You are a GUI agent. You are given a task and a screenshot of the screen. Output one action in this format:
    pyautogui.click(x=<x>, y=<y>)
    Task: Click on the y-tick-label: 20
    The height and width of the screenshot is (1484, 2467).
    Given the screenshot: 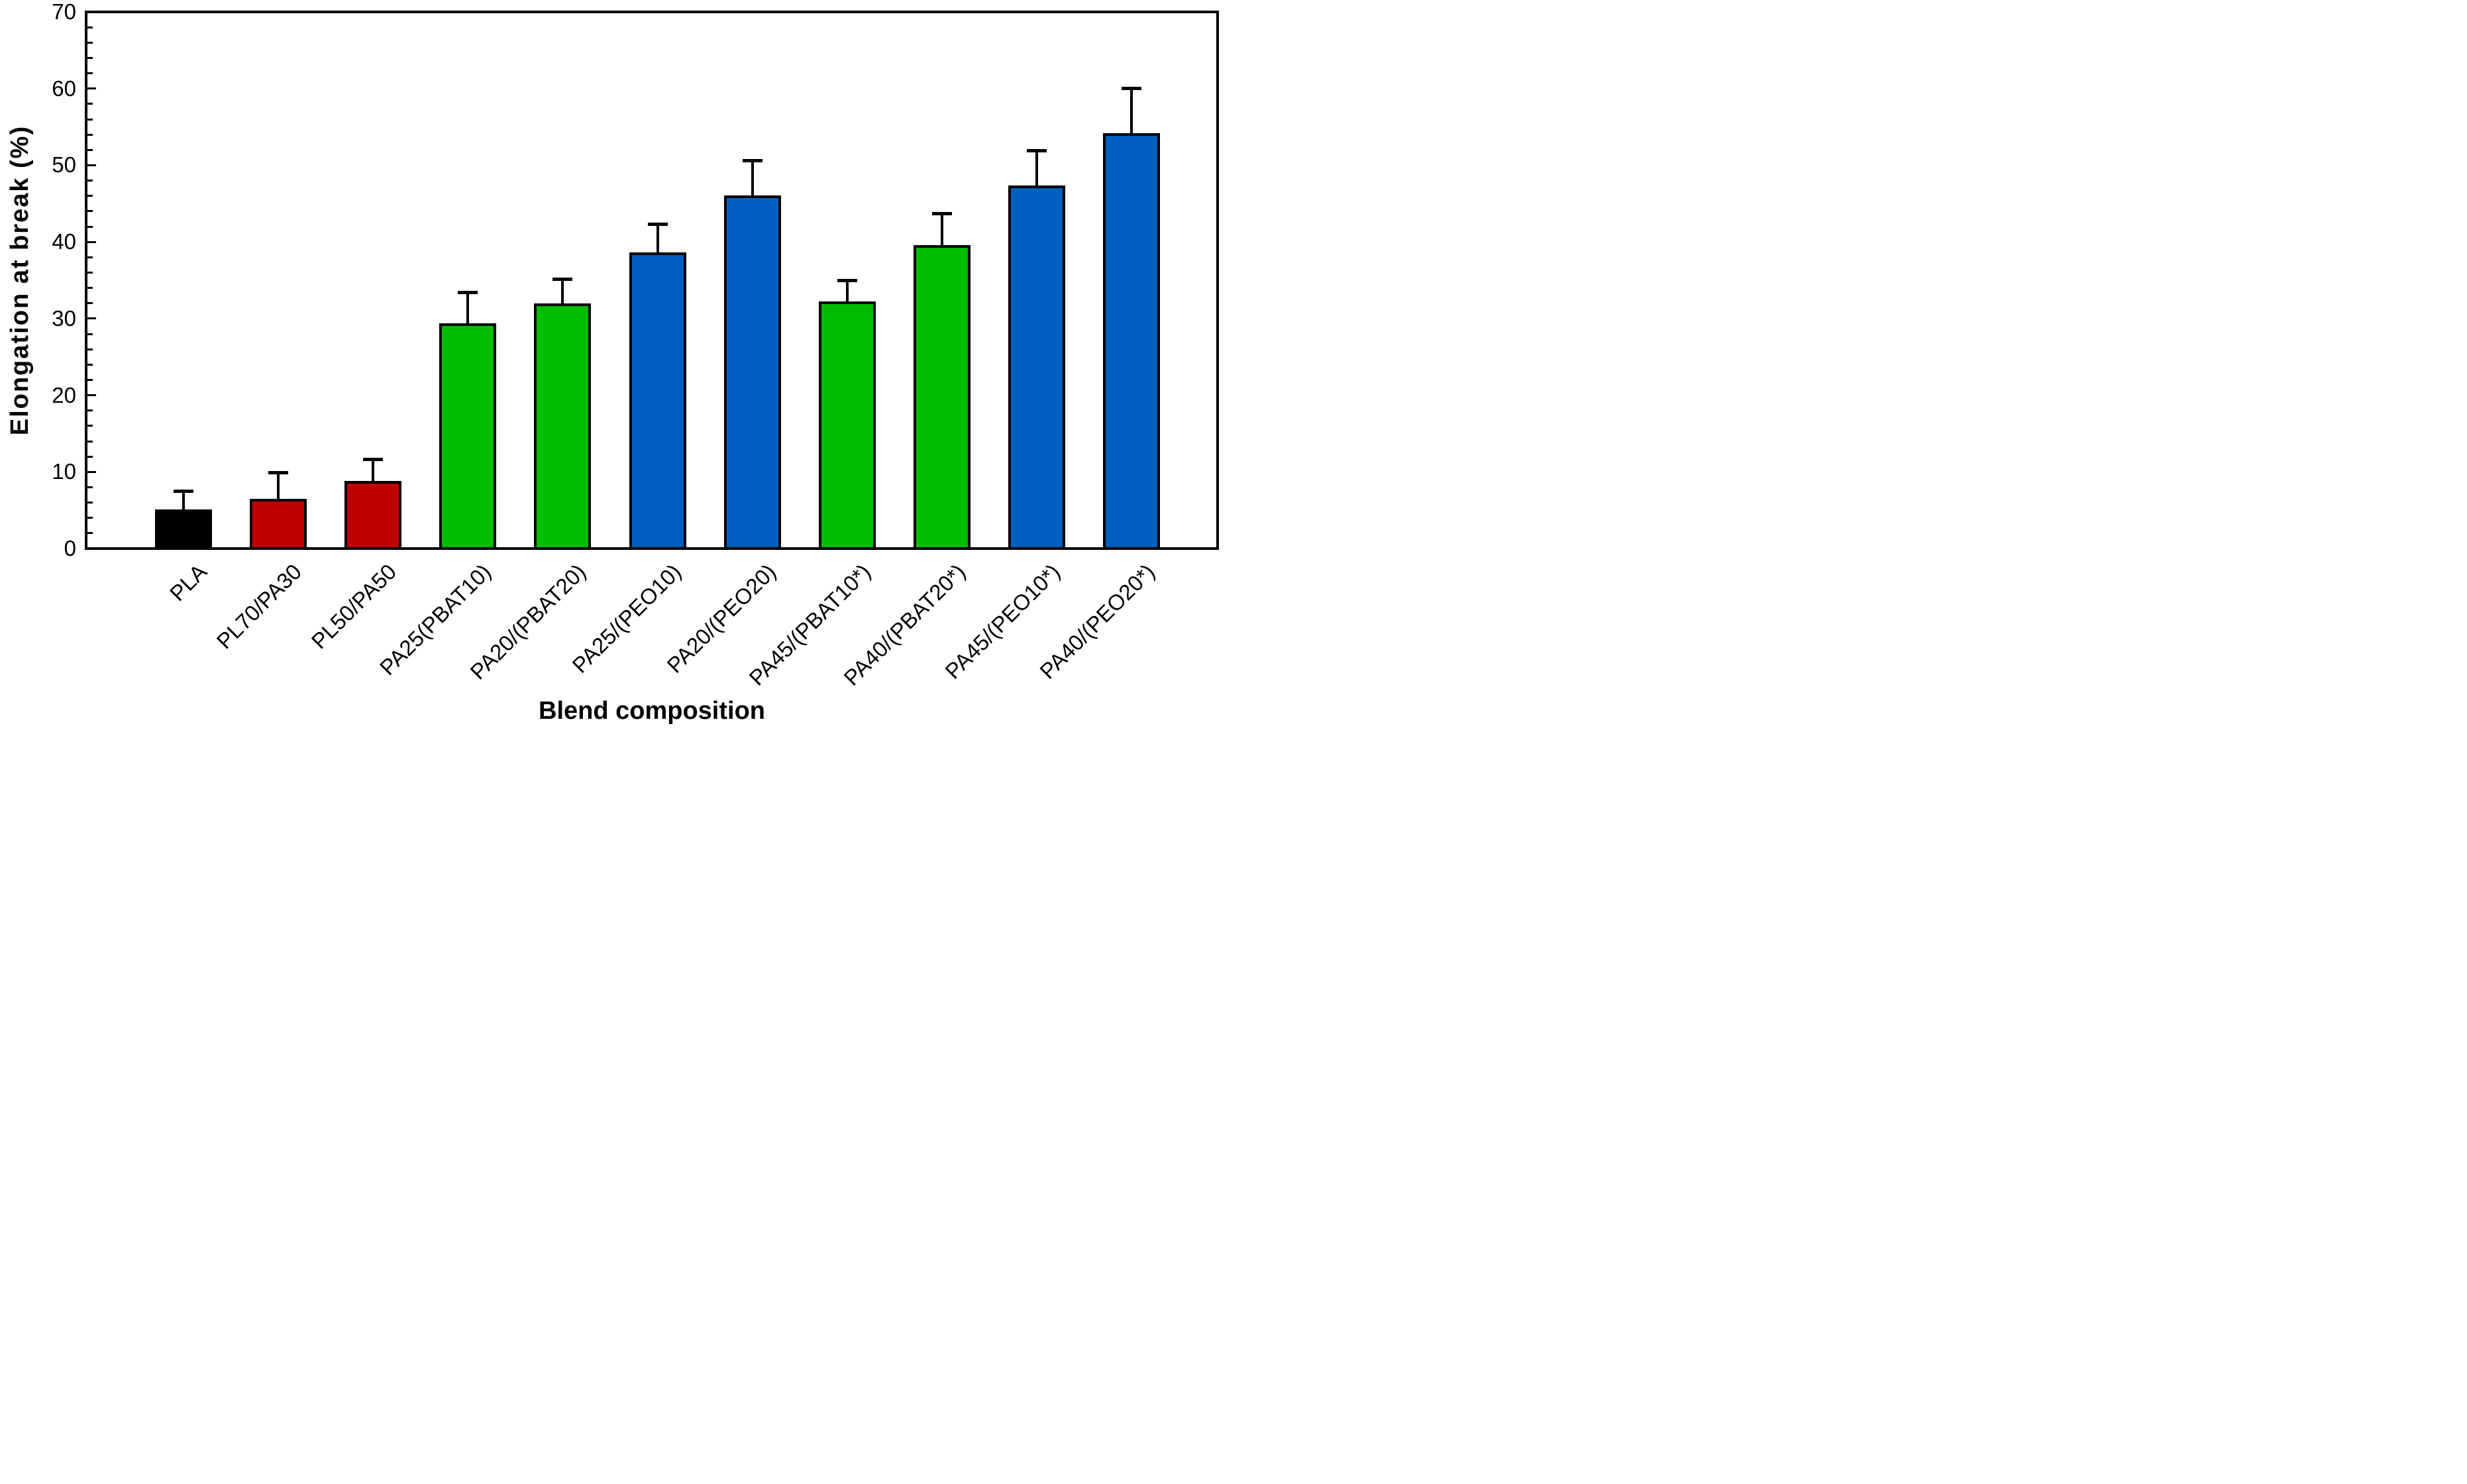 What is the action you would take?
    pyautogui.click(x=64, y=394)
    